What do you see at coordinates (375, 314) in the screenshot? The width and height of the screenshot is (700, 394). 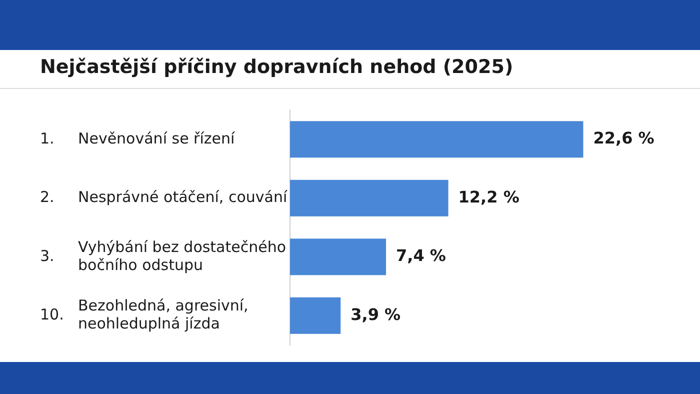 I see `data-label: 3,9 %` at bounding box center [375, 314].